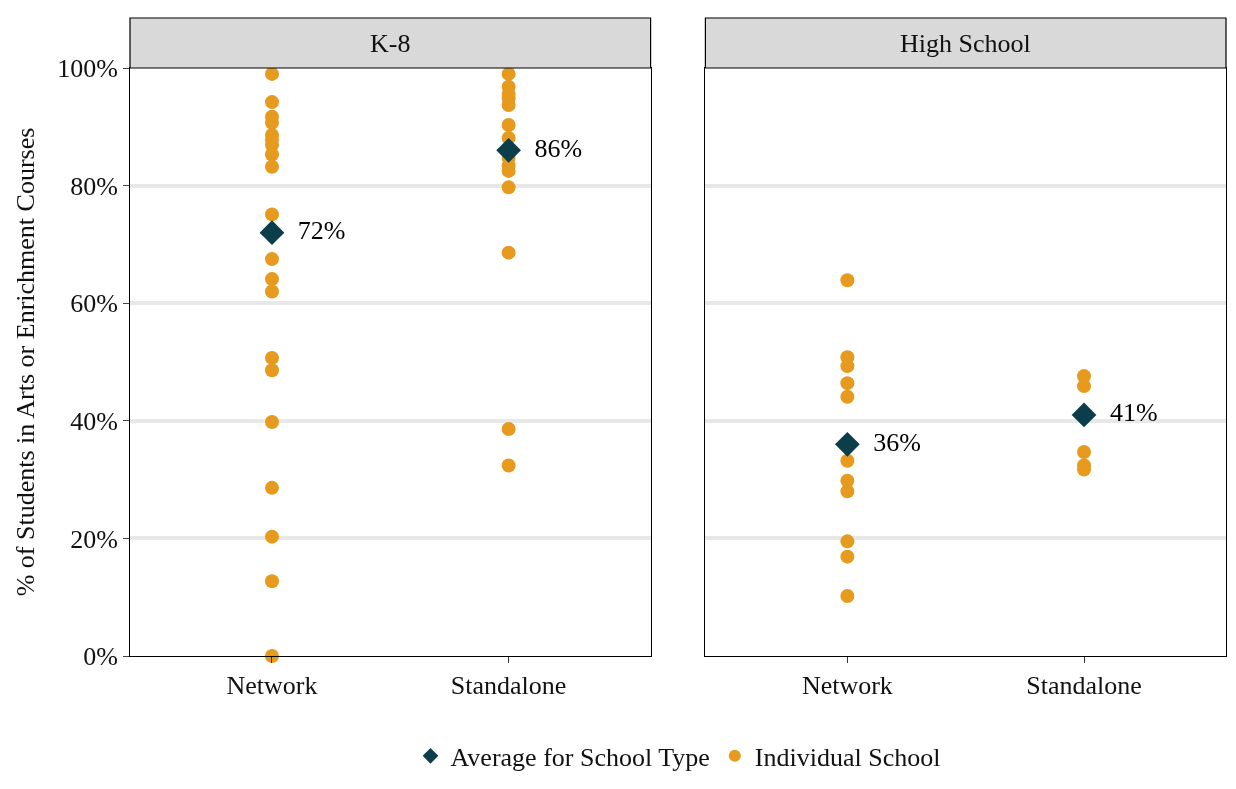 The image size is (1236, 789). Describe the element at coordinates (1127, 413) in the screenshot. I see `data-label: 41%` at that location.